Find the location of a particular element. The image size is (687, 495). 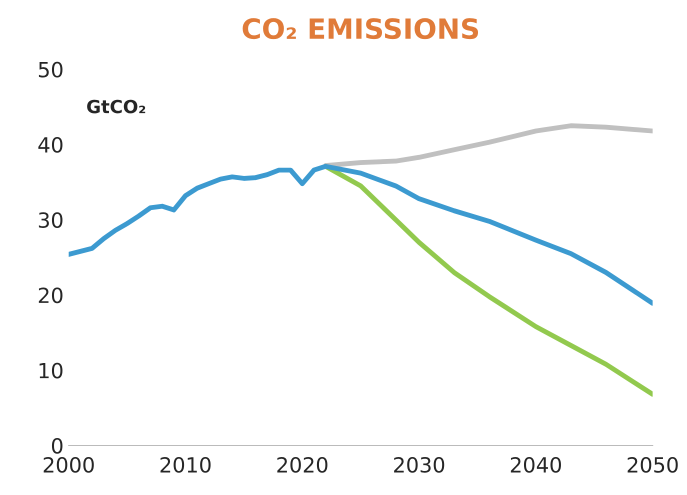

x-tick-label: 2010 is located at coordinates (185, 464).